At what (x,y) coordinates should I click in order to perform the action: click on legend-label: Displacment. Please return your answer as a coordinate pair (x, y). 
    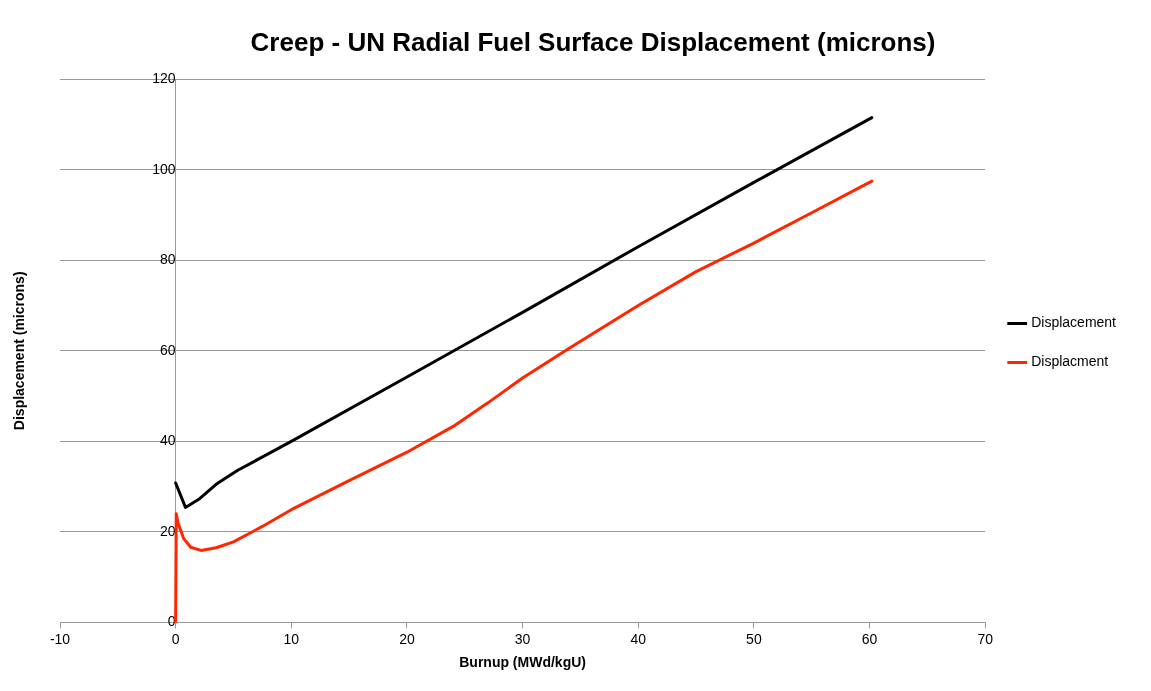
    Looking at the image, I should click on (1070, 361).